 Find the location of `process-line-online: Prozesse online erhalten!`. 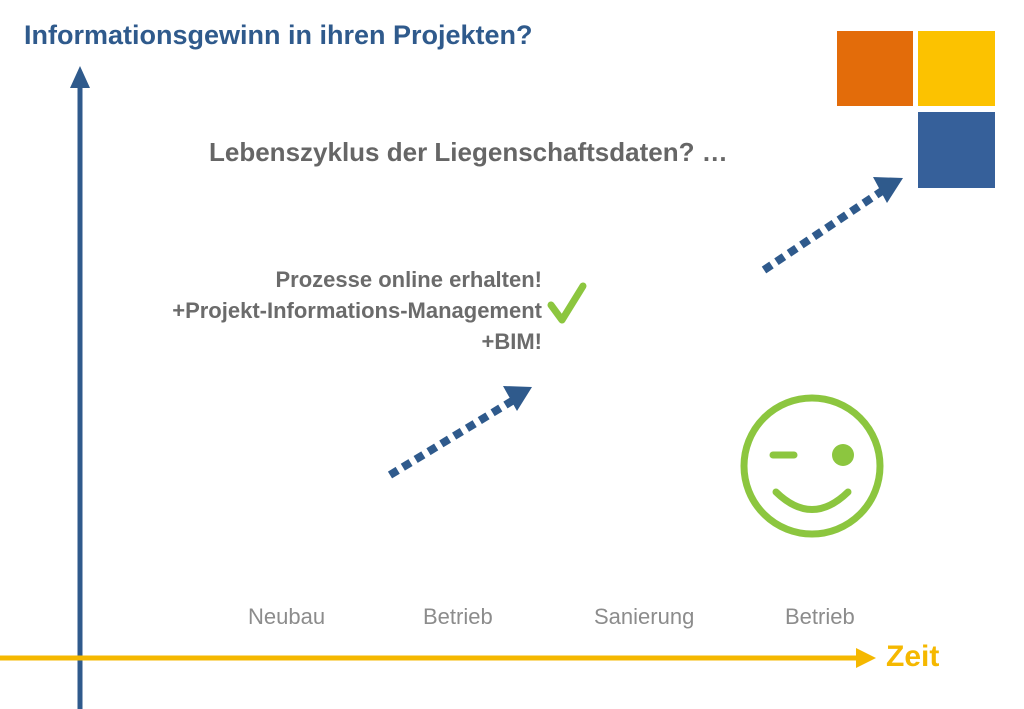

process-line-online: Prozesse online erhalten! is located at coordinates (408, 279).